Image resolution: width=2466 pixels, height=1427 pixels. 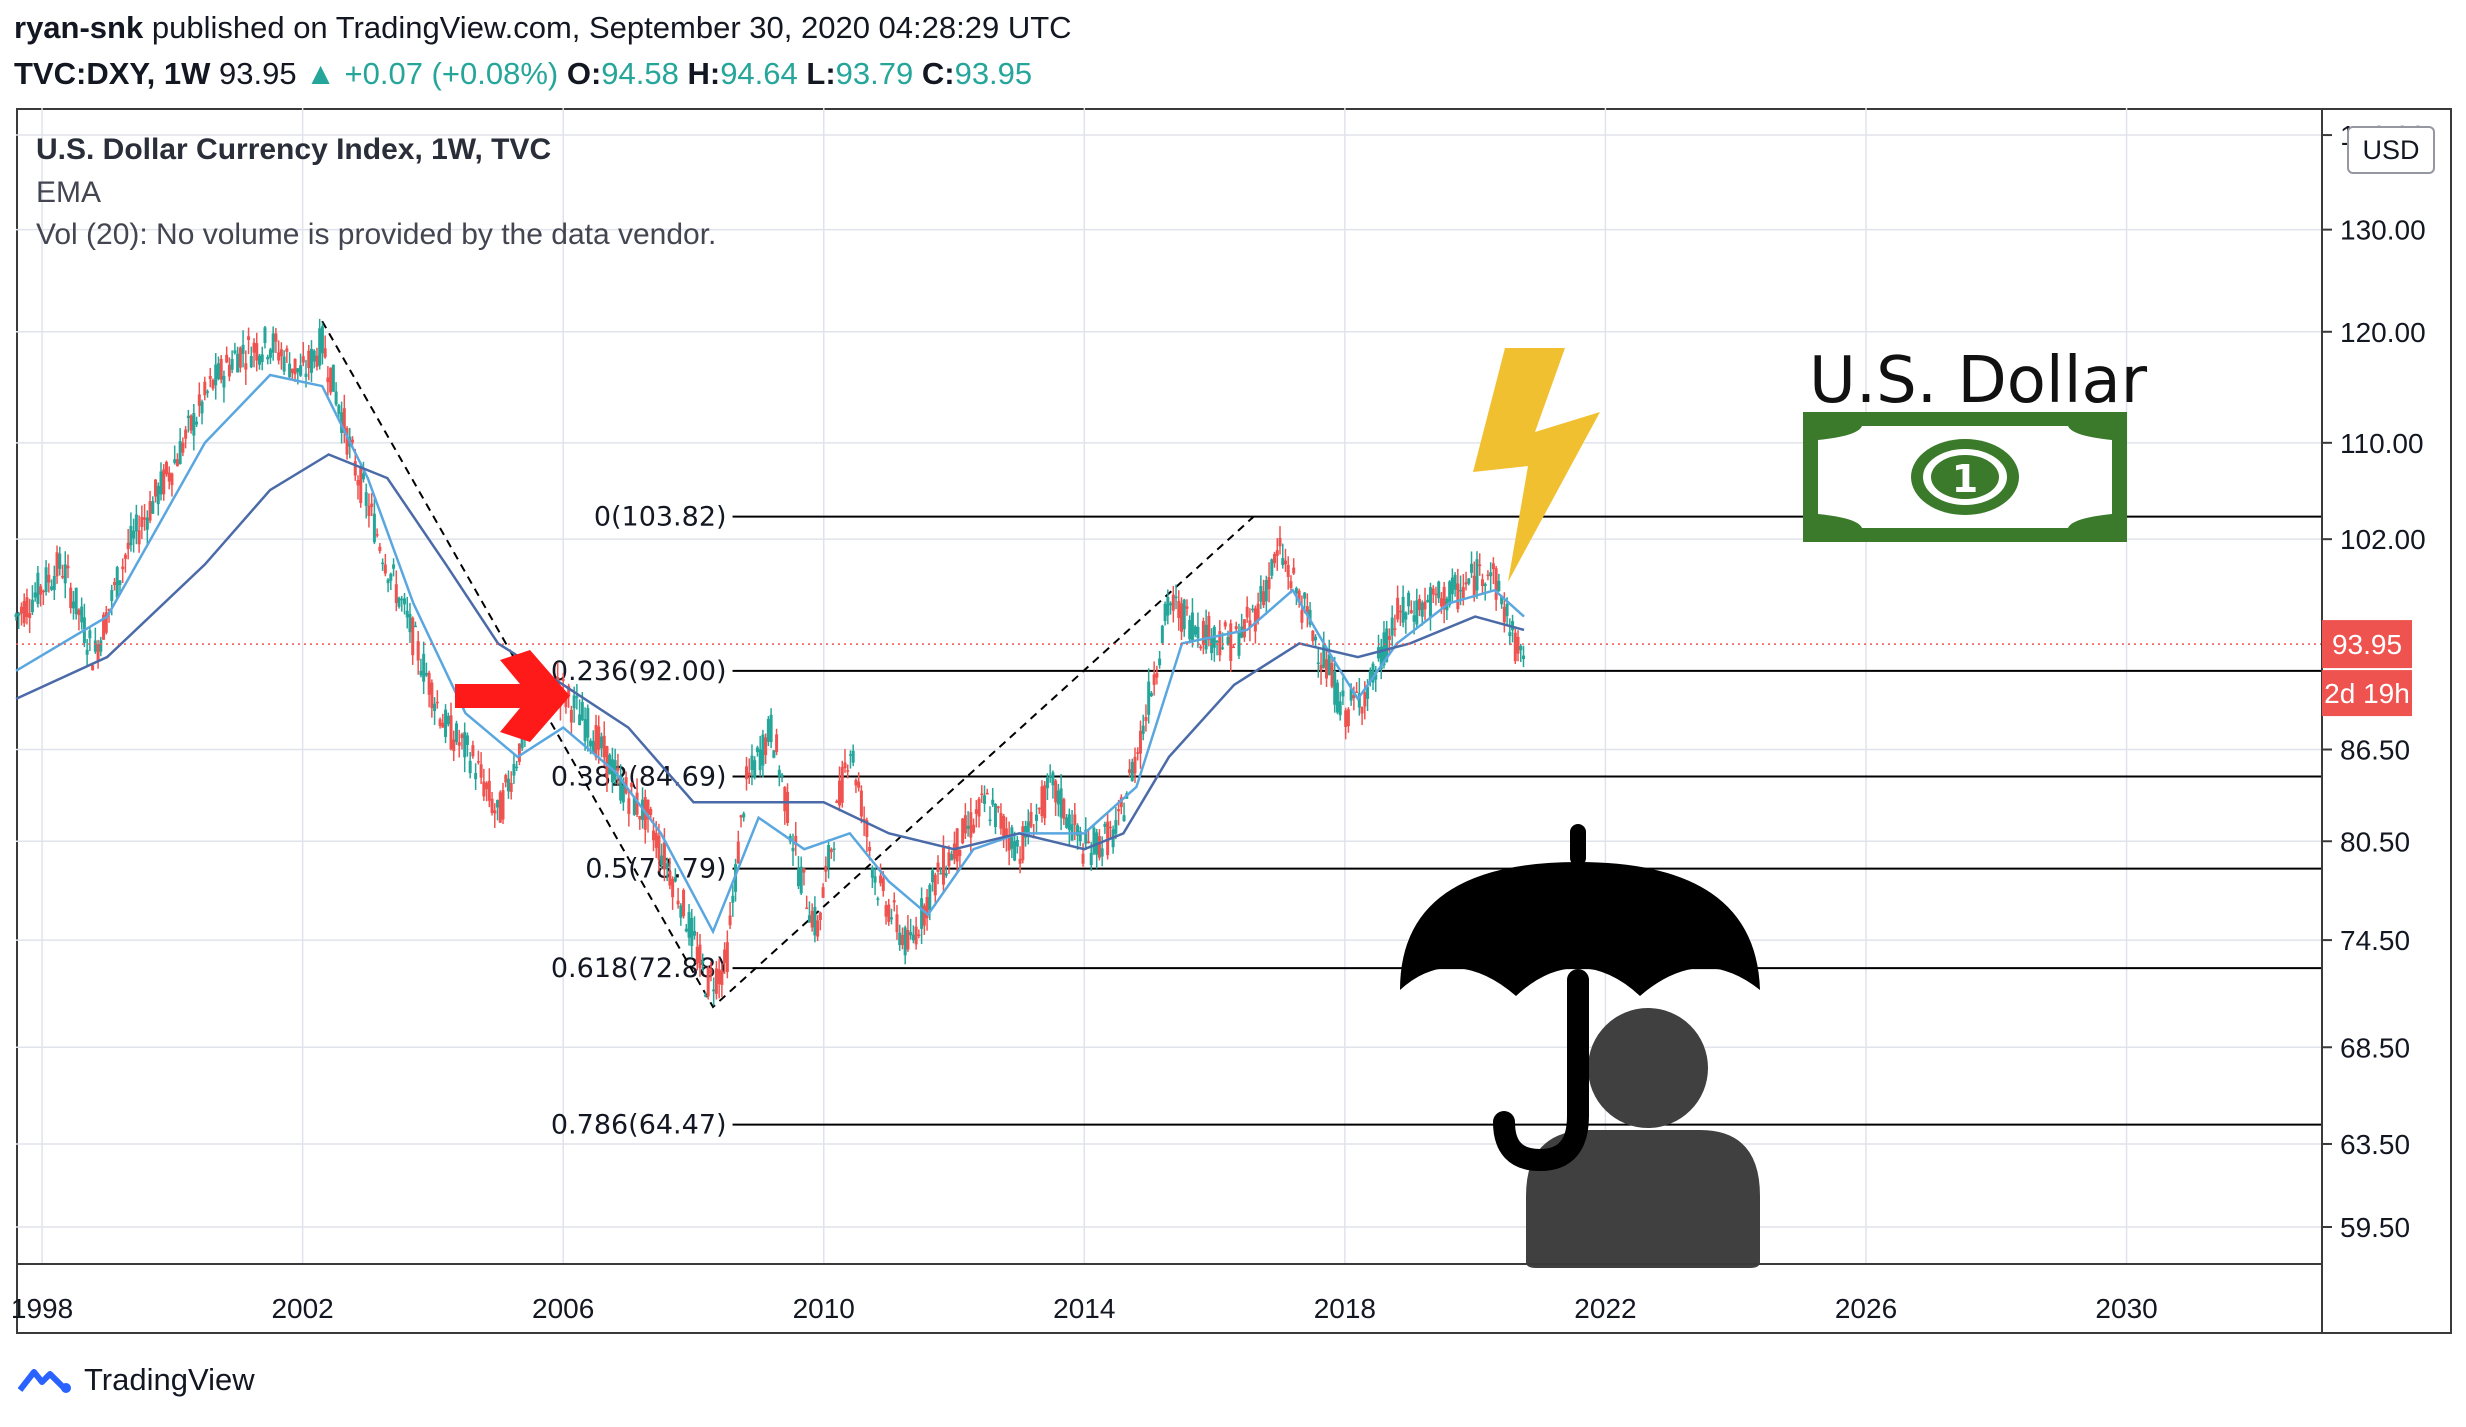 I want to click on tradingview-logo-icon, so click(x=46, y=1380).